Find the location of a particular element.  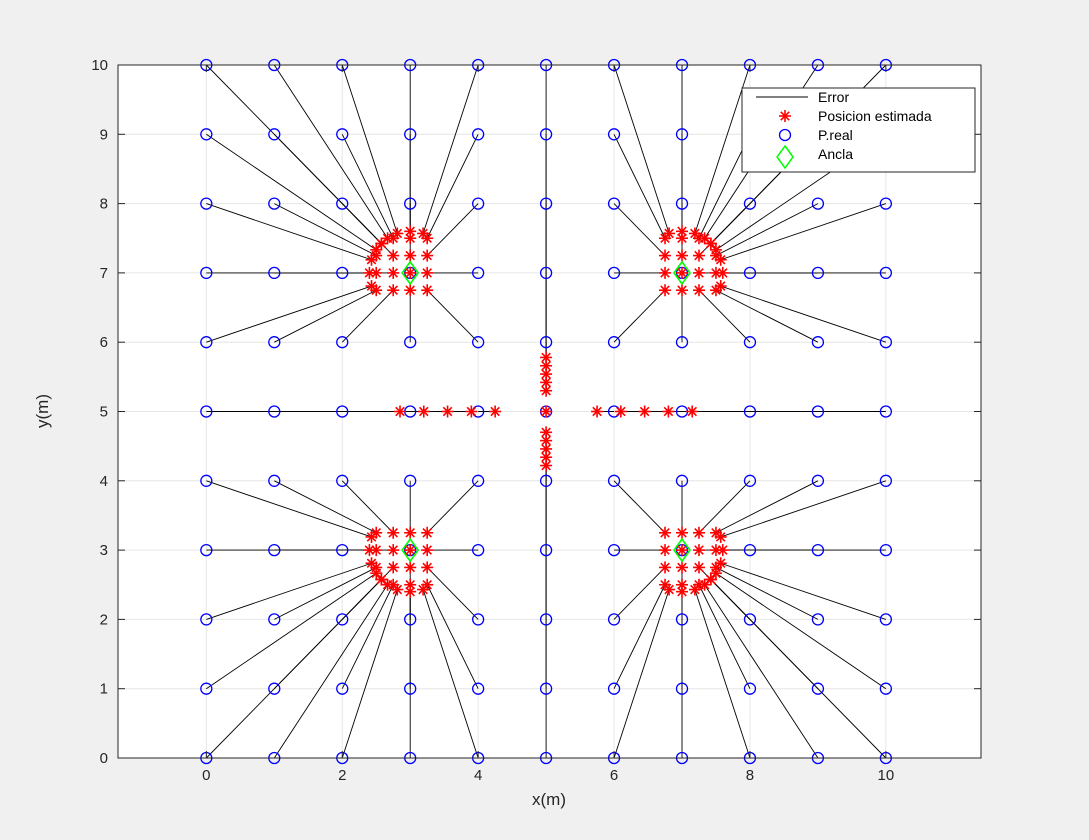

anchor-point is located at coordinates (410, 273).